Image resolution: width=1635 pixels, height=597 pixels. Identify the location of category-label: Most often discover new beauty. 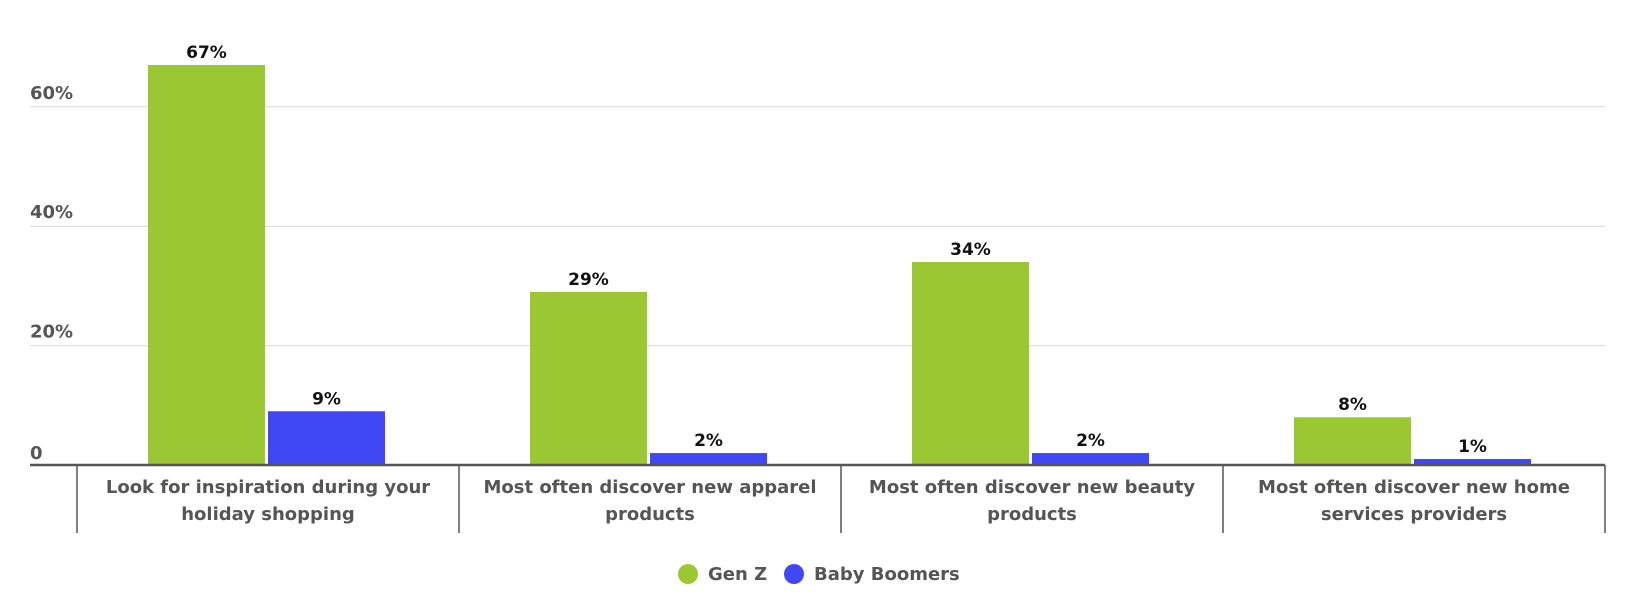
(1032, 487).